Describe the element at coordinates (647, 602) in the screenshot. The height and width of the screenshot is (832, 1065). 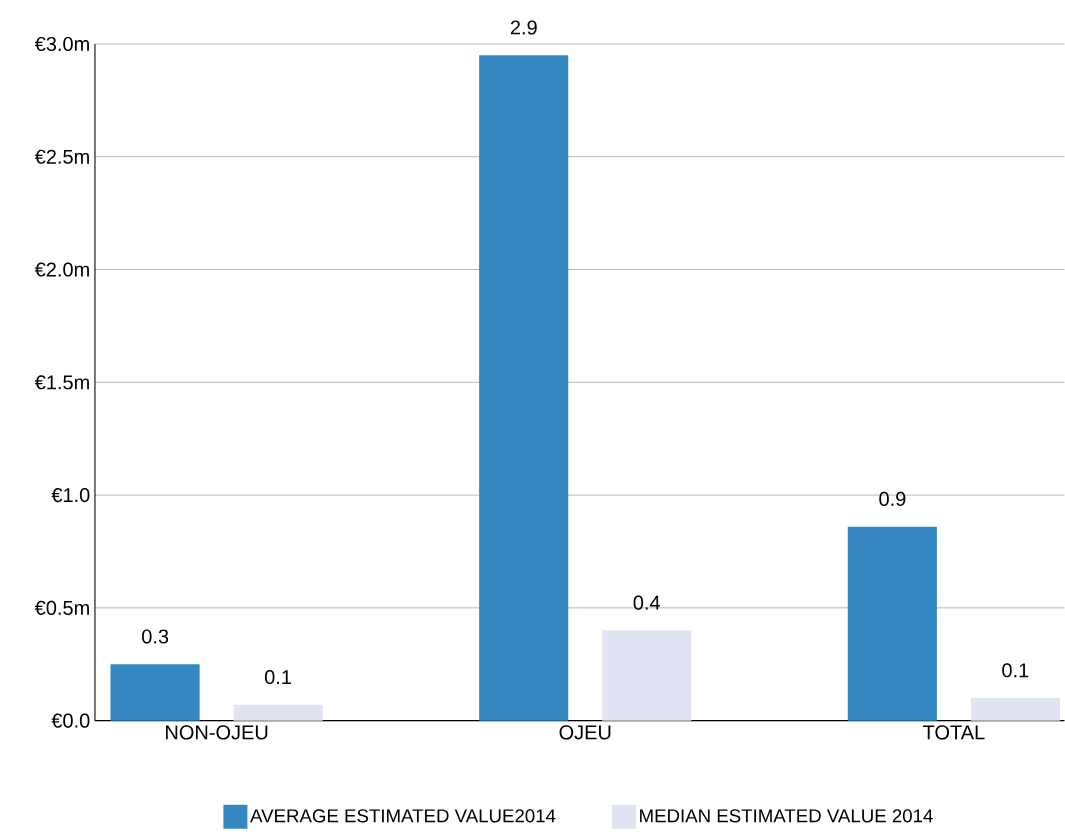
I see `data-label: 0.4` at that location.